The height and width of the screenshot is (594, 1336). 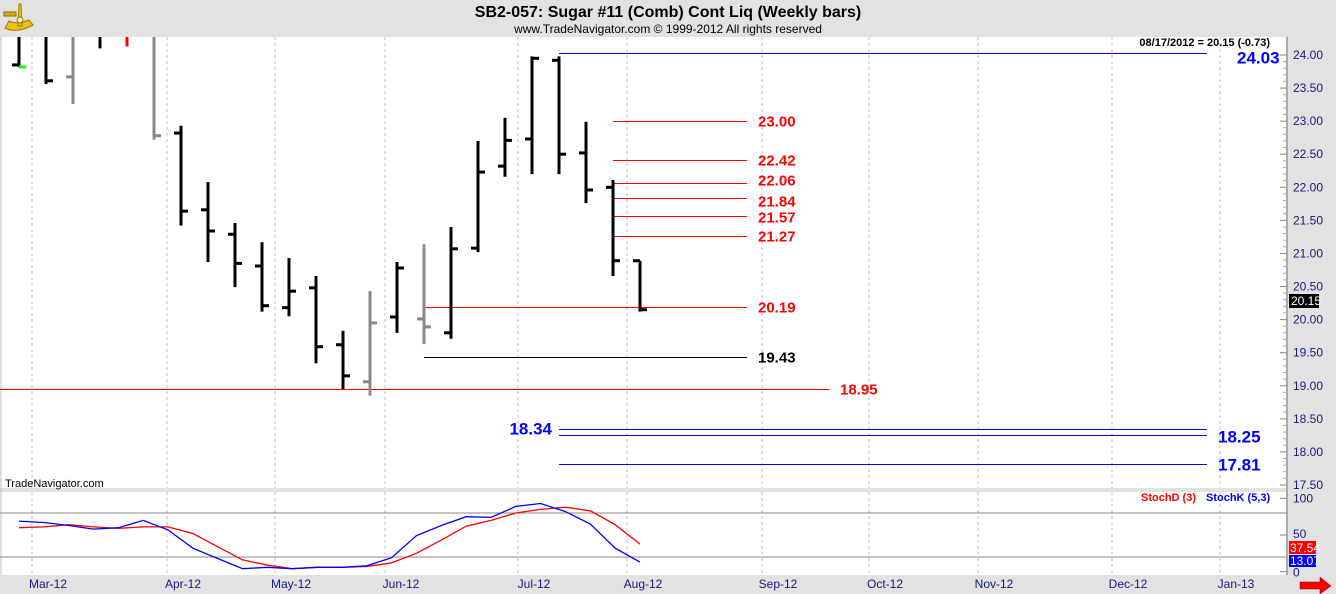 I want to click on stochk-tag-text: 13.07, so click(x=1305, y=561).